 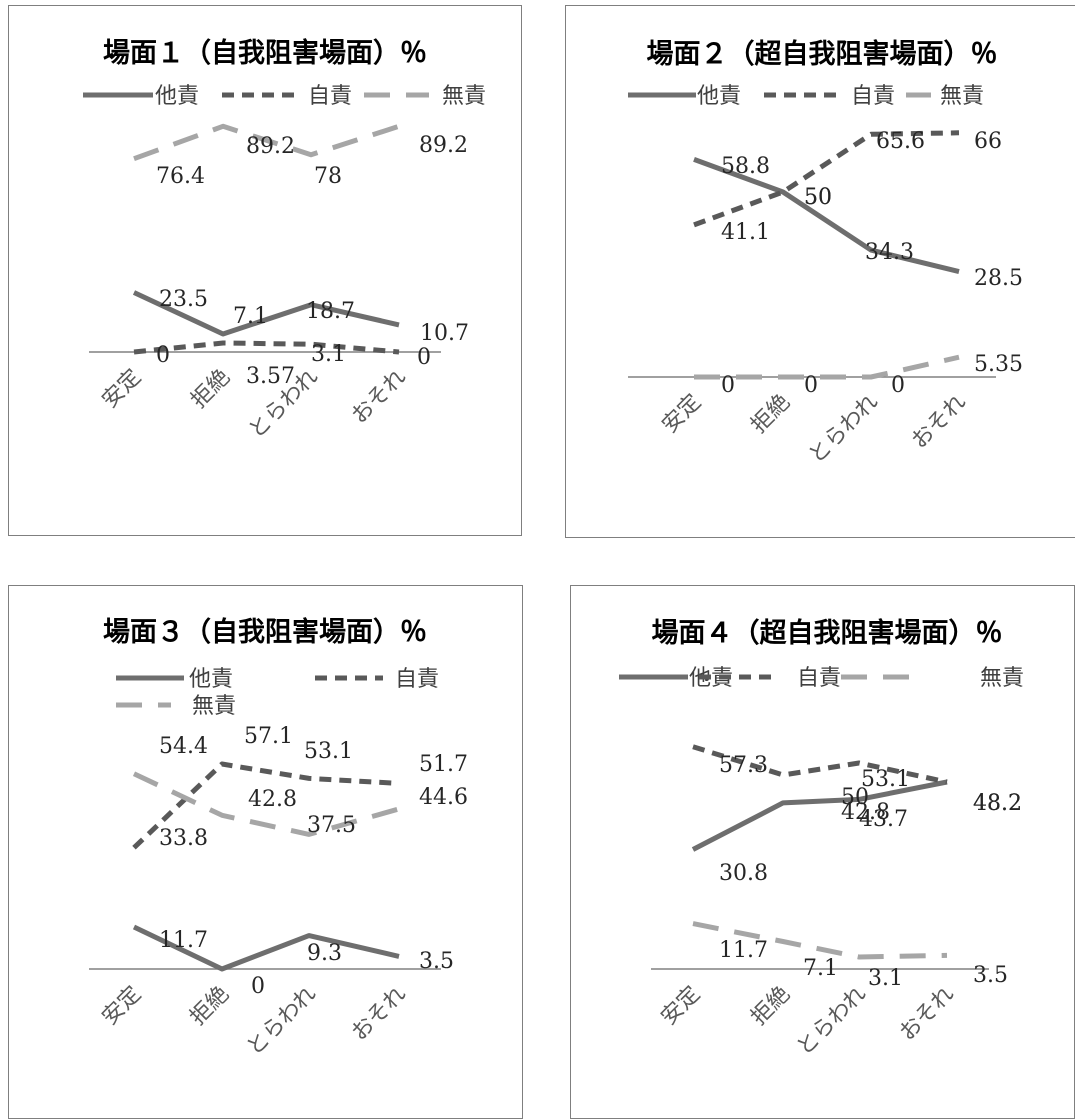 I want to click on chart-3-data-label-s1-1: 11.7, so click(x=183, y=940).